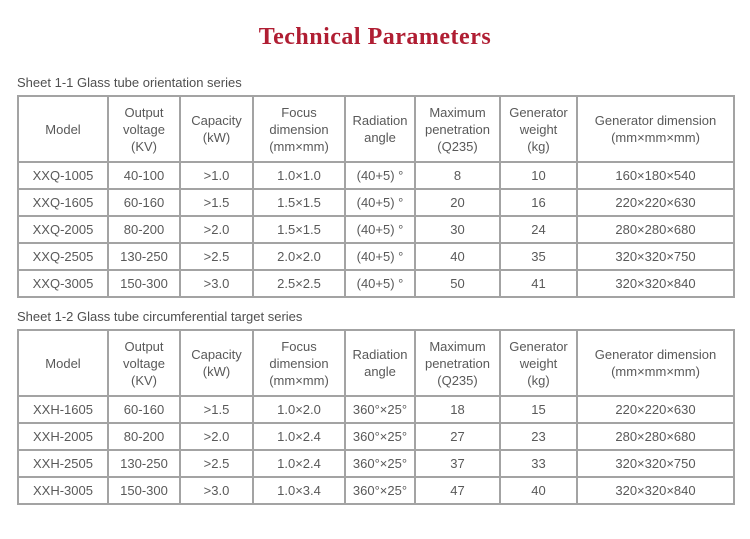  Describe the element at coordinates (538, 256) in the screenshot. I see `table-cell: 35` at that location.